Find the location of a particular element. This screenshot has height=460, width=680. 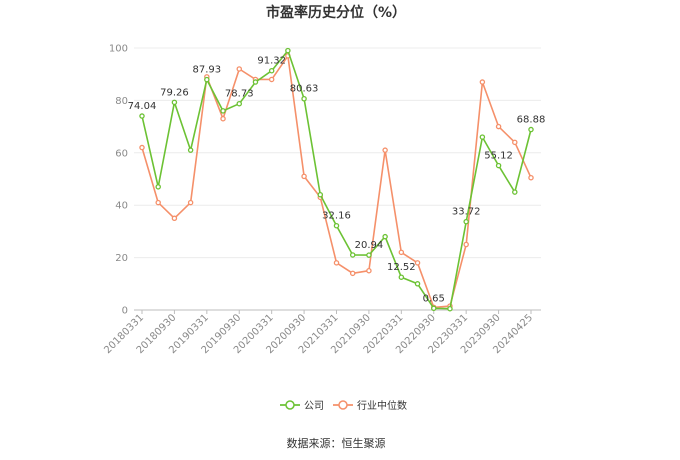

data-label: 80.63 is located at coordinates (304, 89).